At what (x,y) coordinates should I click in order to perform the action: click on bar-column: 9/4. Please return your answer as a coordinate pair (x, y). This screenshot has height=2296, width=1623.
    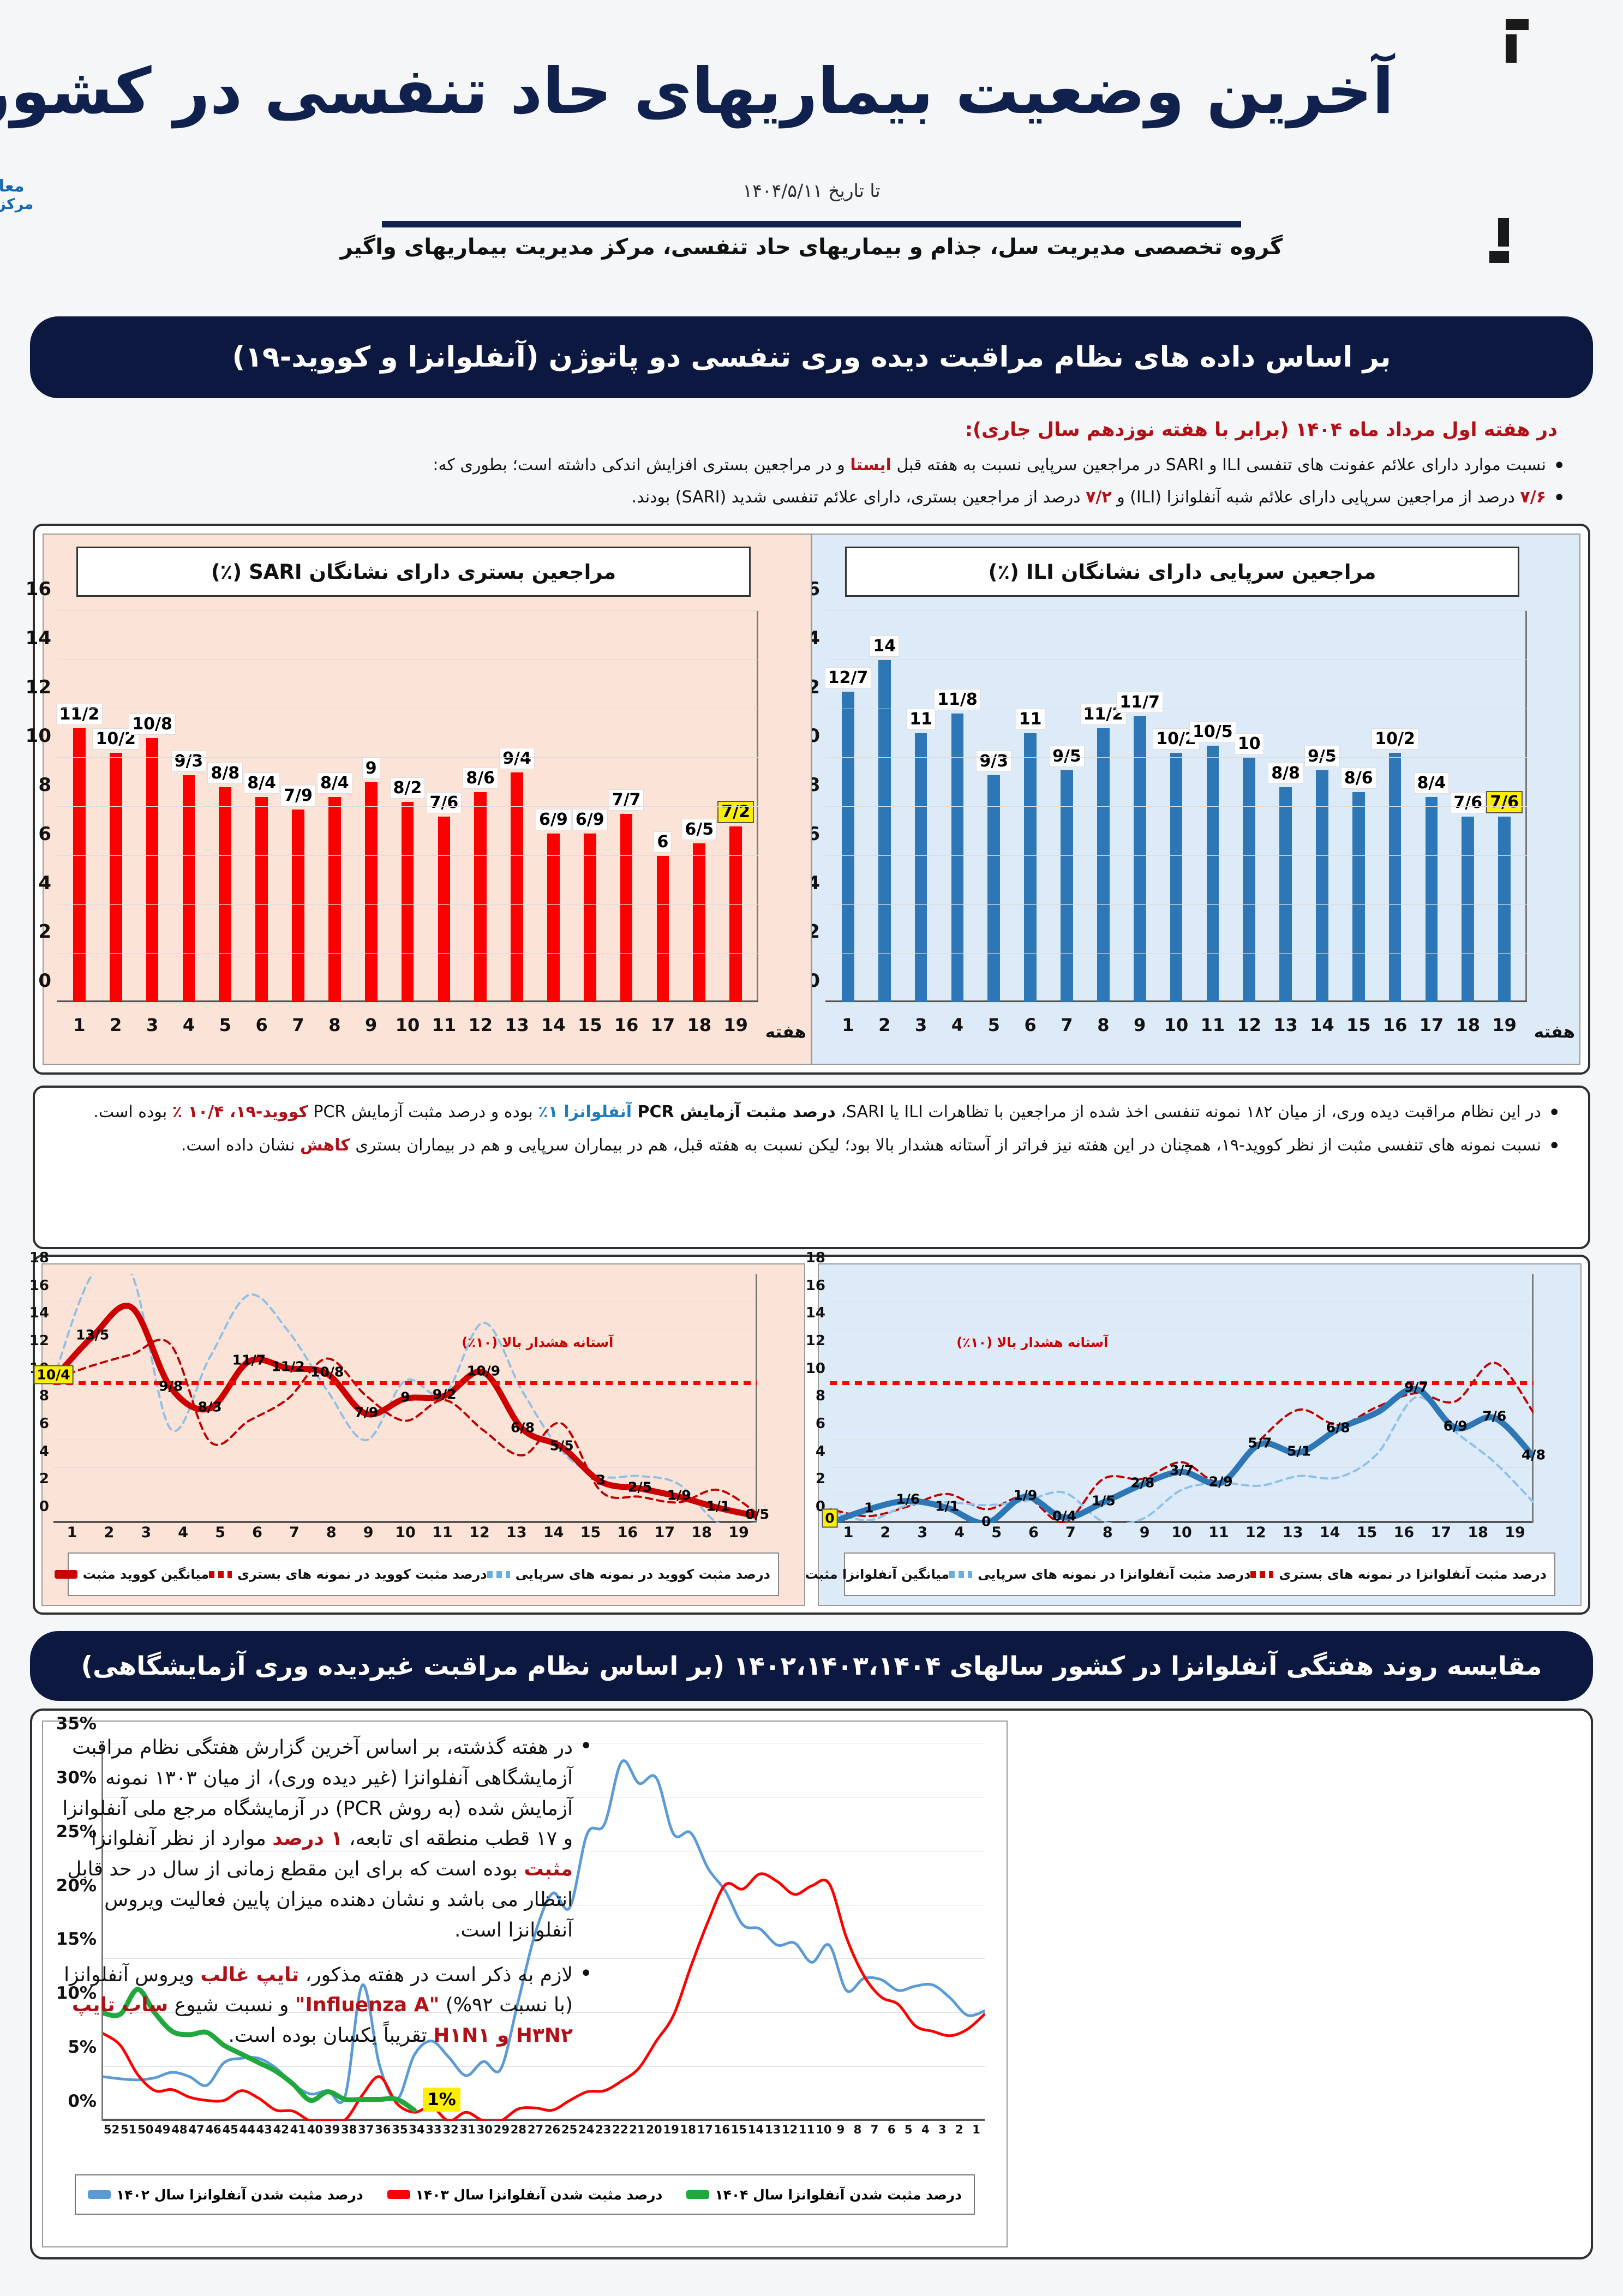
    Looking at the image, I should click on (517, 807).